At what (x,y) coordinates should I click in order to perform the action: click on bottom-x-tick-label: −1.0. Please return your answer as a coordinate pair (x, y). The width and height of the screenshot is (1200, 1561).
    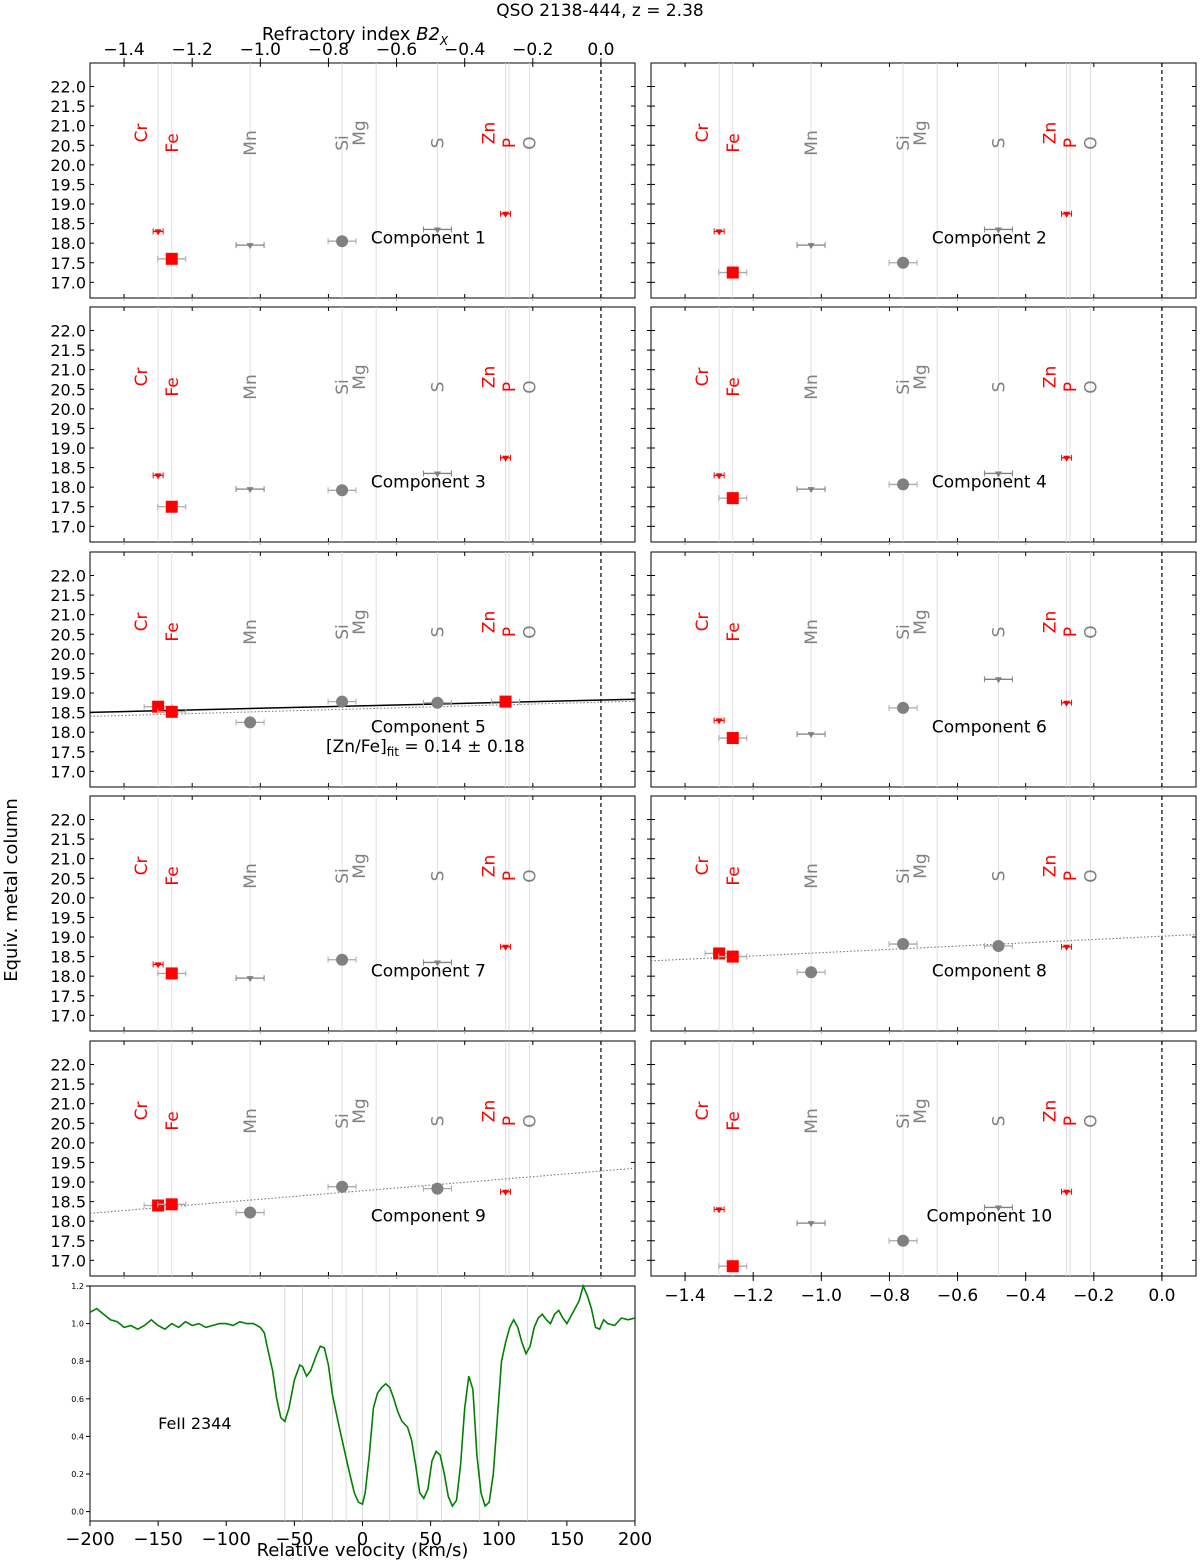
    Looking at the image, I should click on (821, 1296).